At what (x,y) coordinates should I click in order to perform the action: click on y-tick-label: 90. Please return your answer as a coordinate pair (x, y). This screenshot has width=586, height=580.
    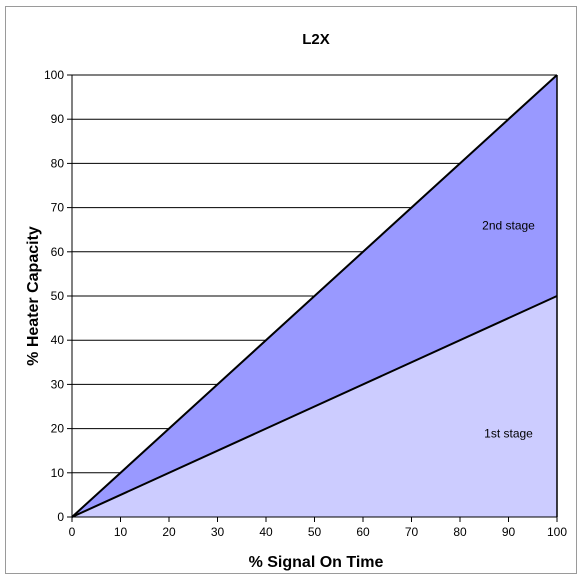
    Looking at the image, I should click on (58, 119).